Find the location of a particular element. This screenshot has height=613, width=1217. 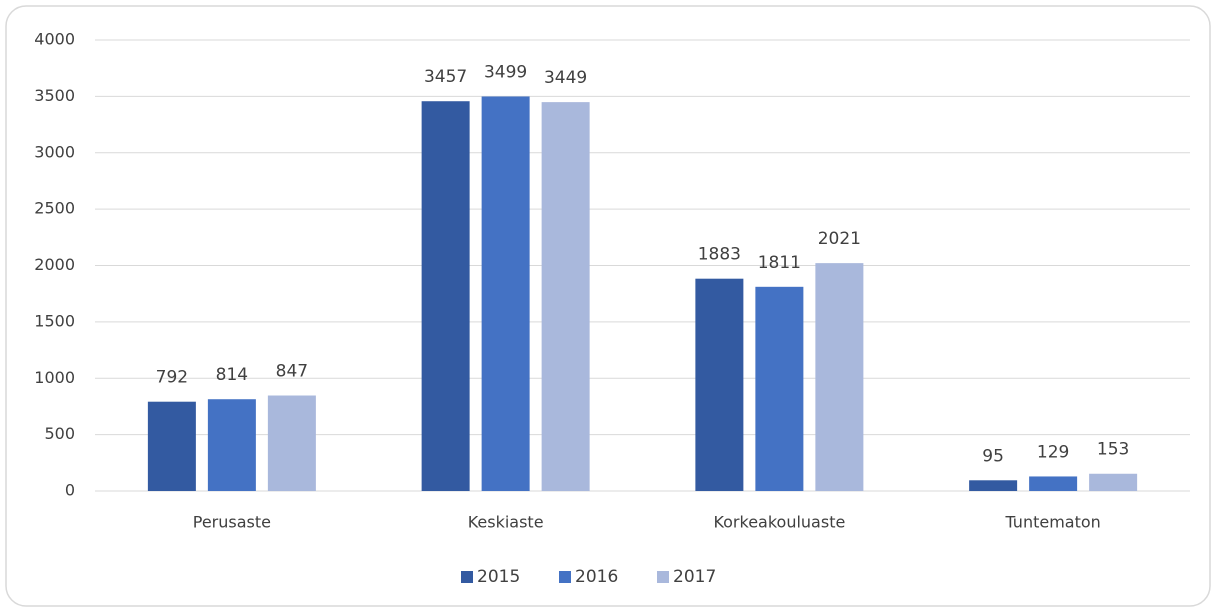

legend-label: 2017 is located at coordinates (694, 577).